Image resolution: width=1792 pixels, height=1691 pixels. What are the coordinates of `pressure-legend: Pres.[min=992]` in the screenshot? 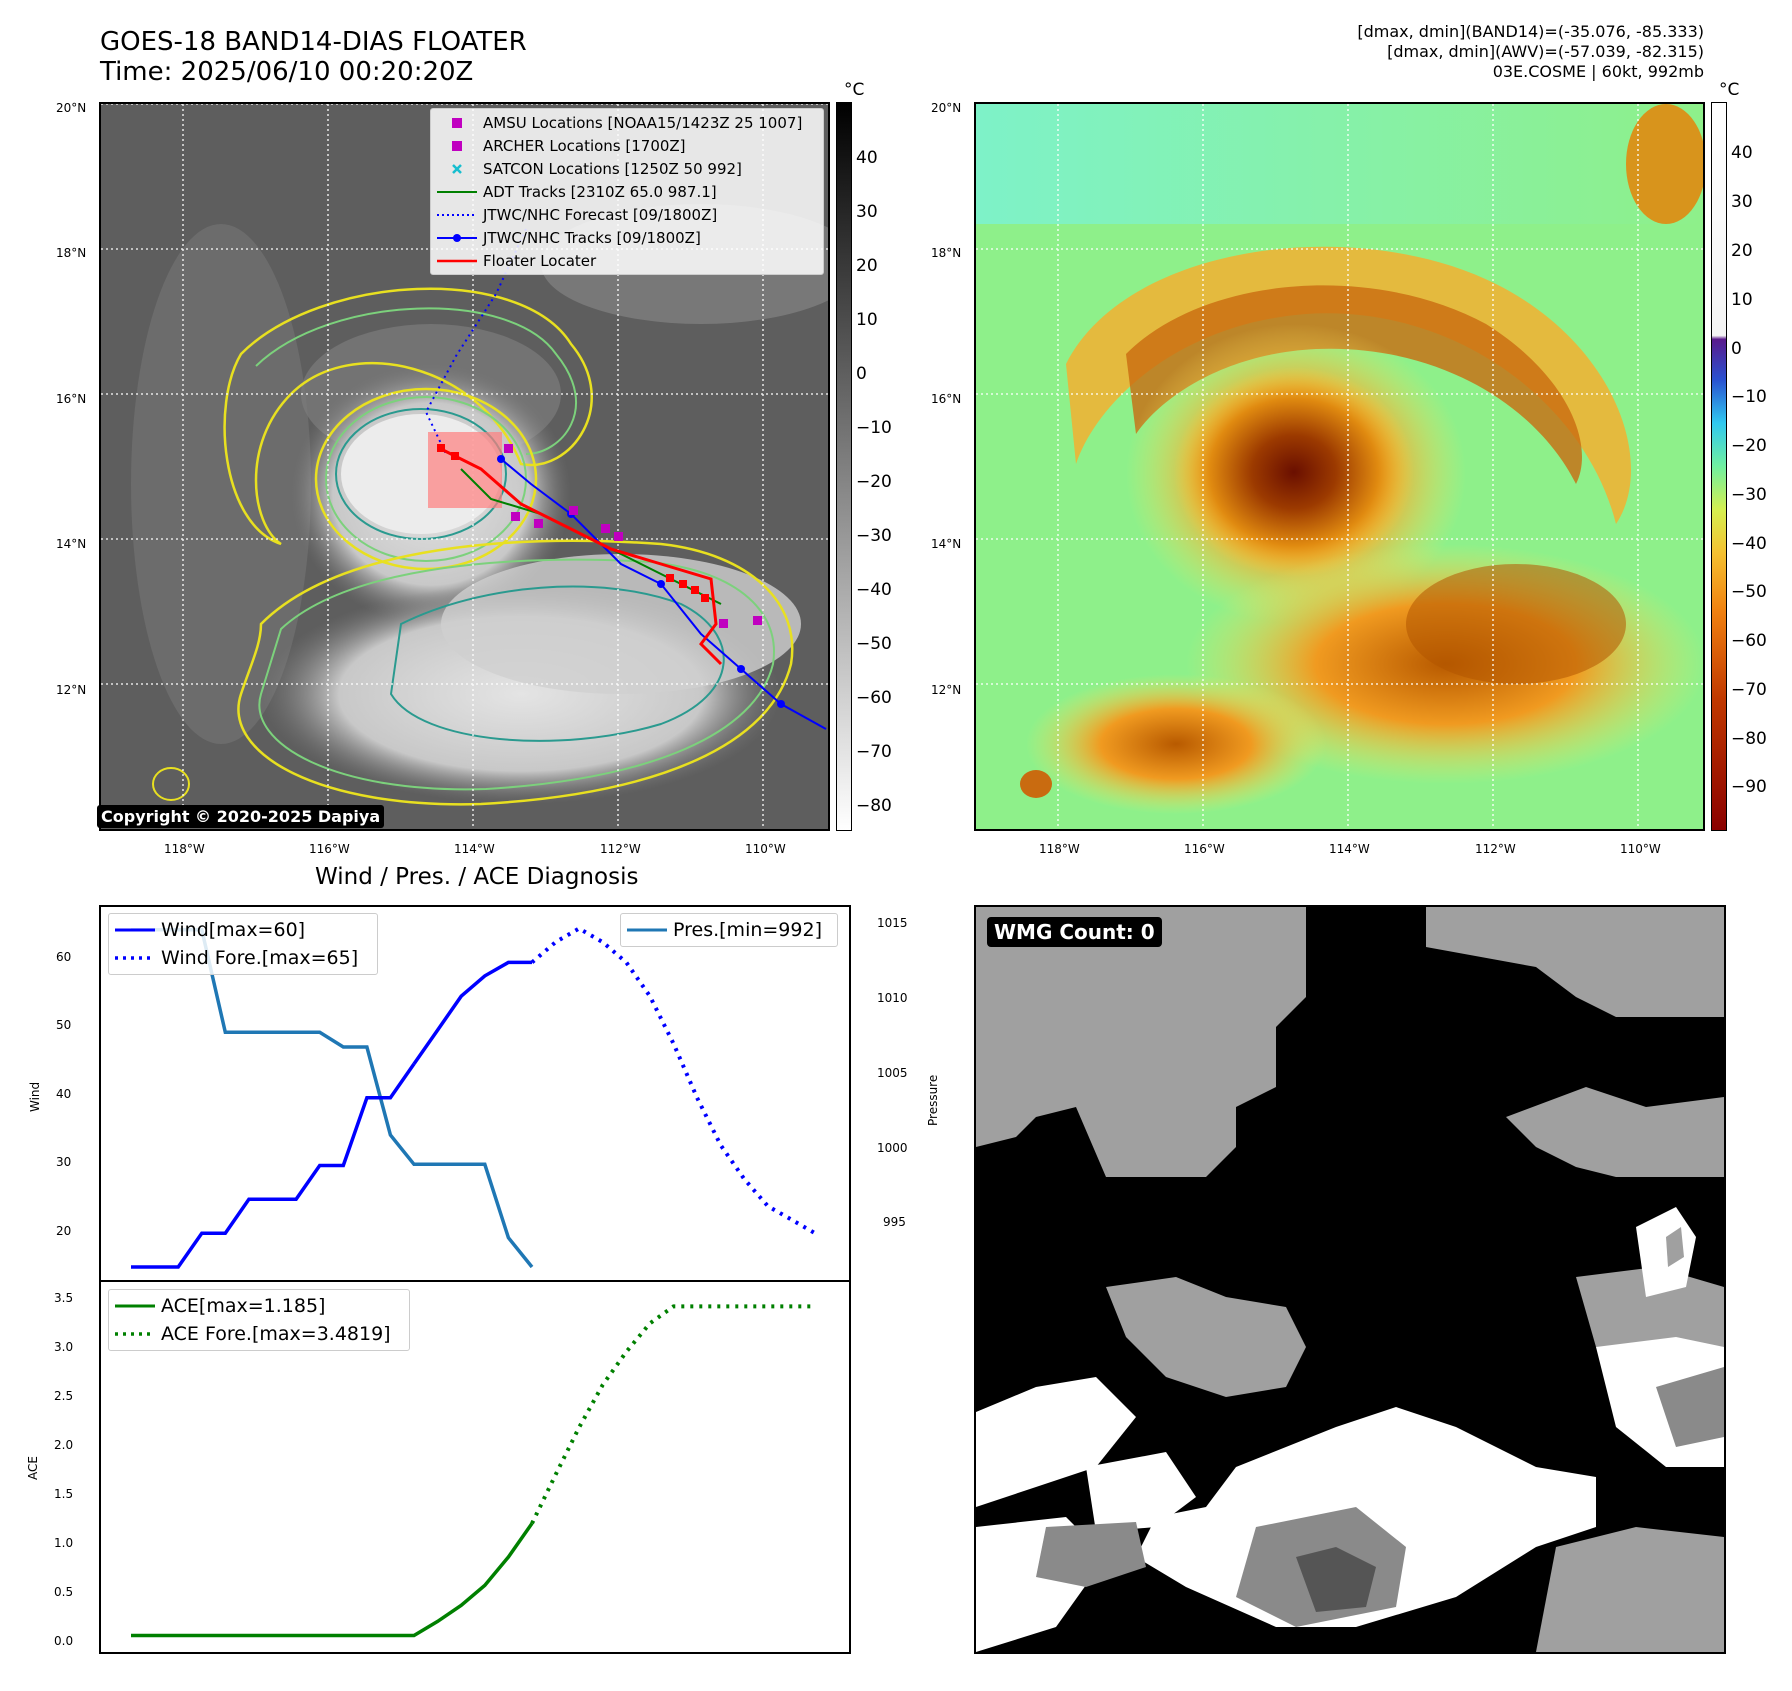 It's located at (729, 930).